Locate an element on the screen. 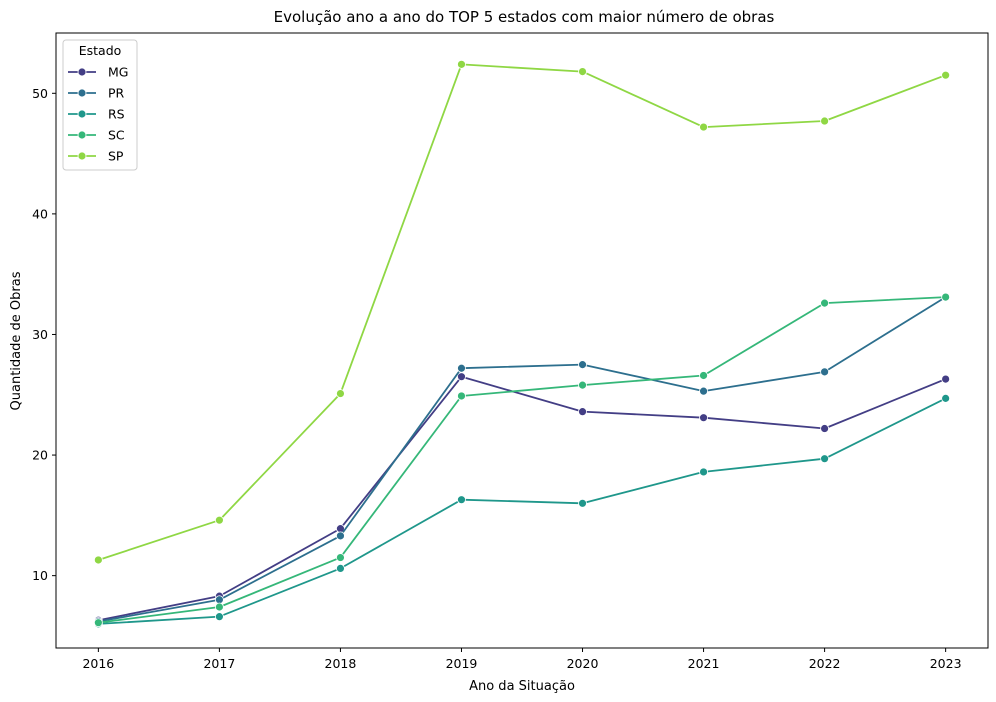  y-tick-label: 50 is located at coordinates (40, 93).